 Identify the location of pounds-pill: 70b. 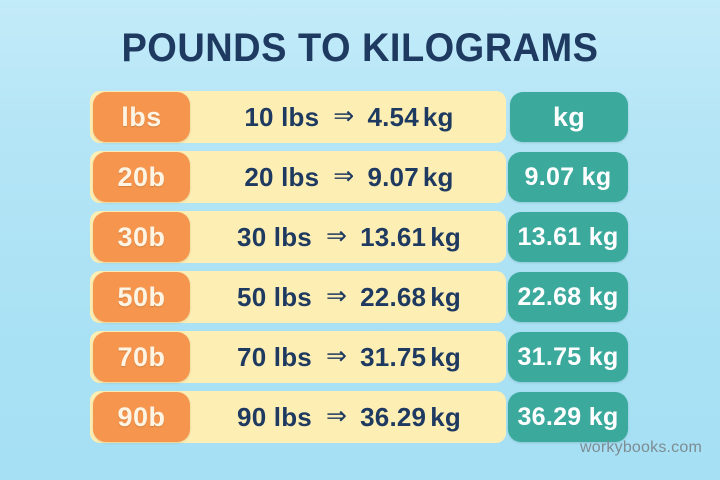
(141, 357).